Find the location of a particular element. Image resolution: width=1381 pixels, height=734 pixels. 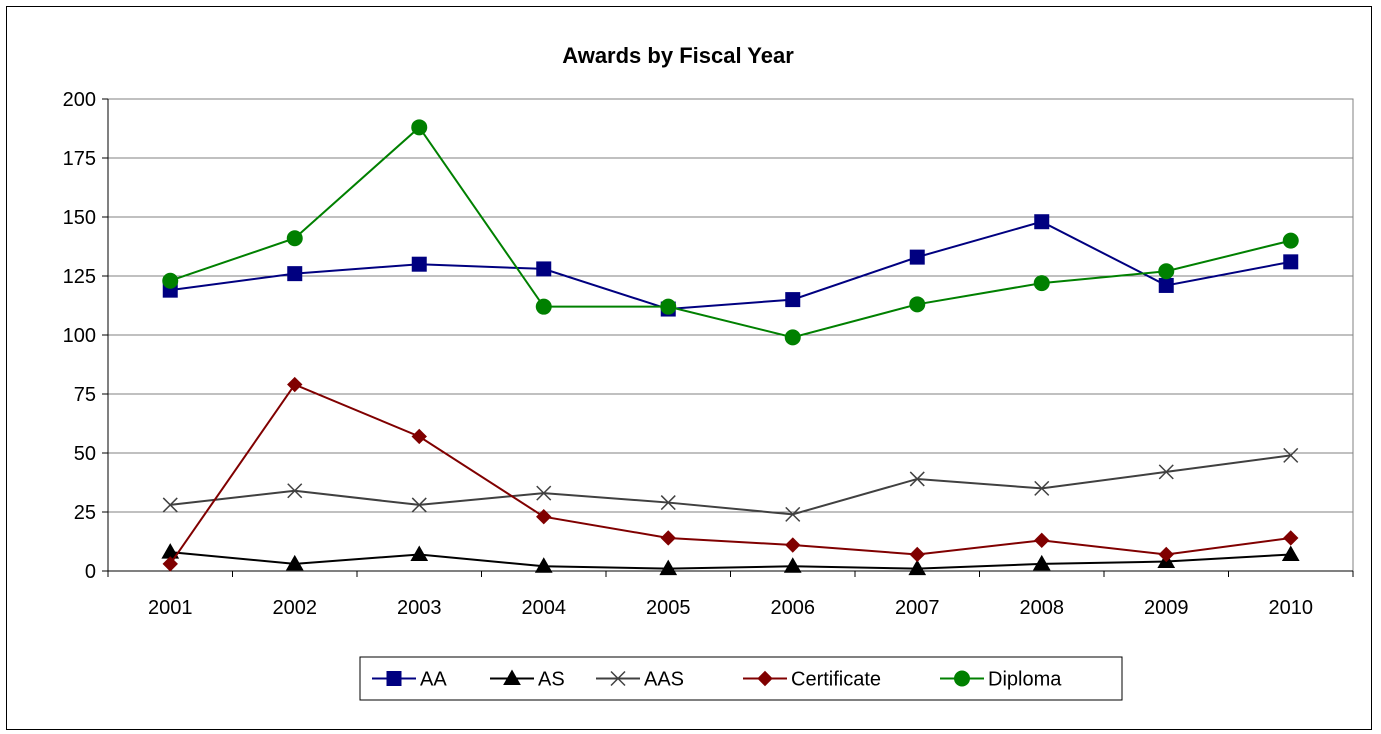

series-aa is located at coordinates (730, 265).